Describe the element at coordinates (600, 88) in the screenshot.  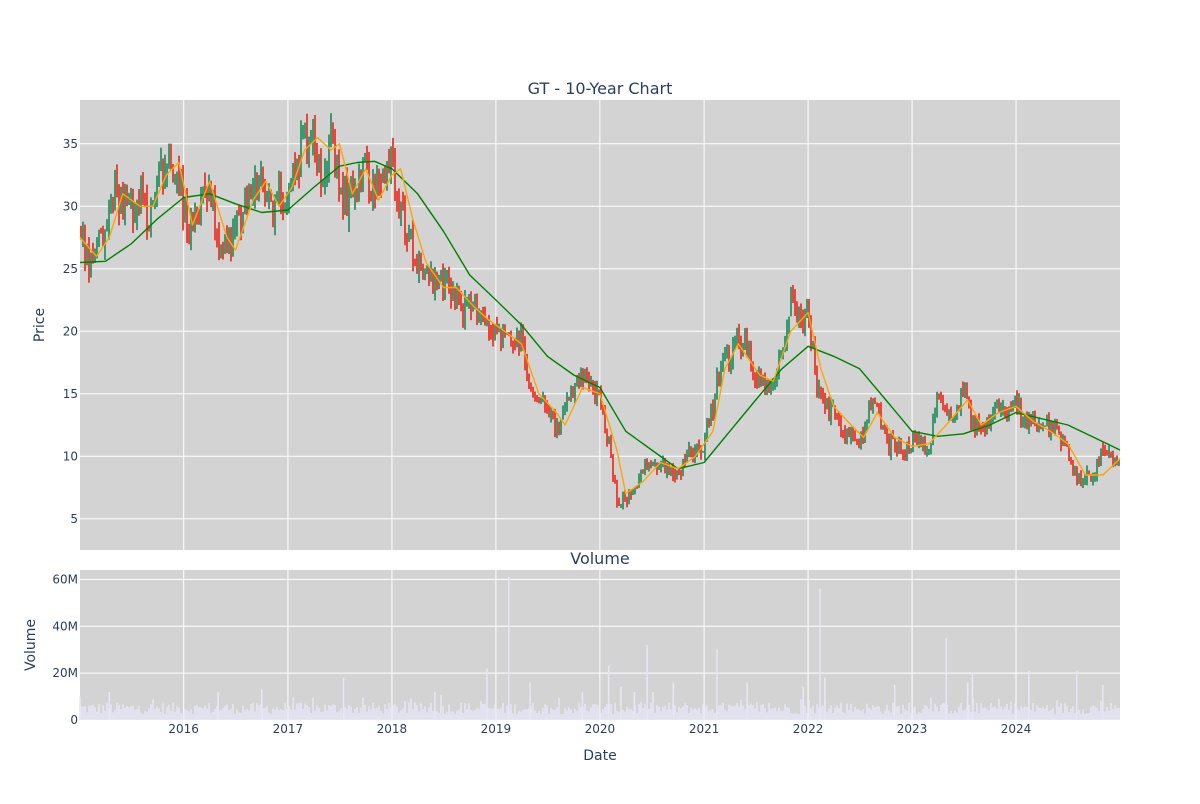
I see `price-chart-title: GT - 10-Year Chart` at that location.